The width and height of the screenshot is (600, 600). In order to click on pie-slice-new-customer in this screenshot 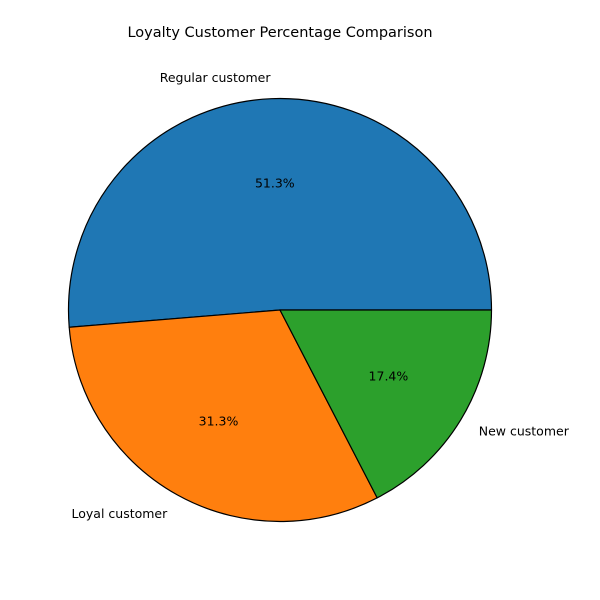, I will do `click(386, 404)`.